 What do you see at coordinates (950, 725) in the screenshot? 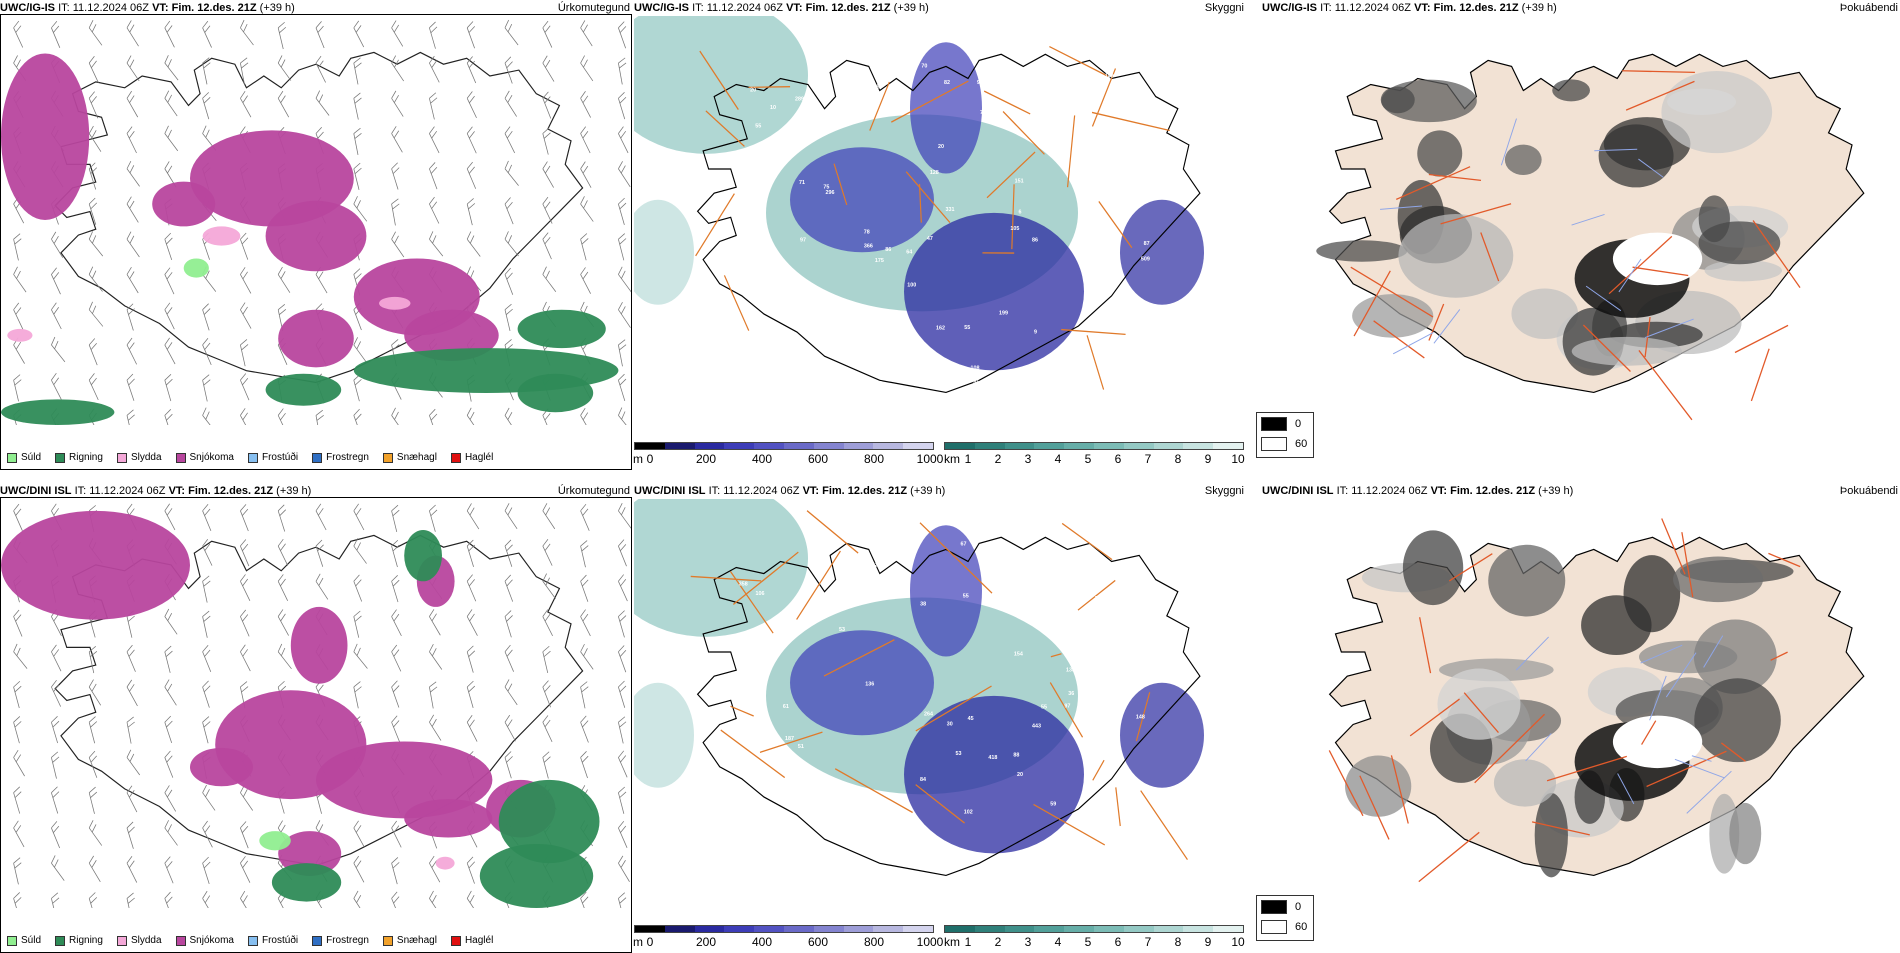
I see `visibility-value-label: 30` at bounding box center [950, 725].